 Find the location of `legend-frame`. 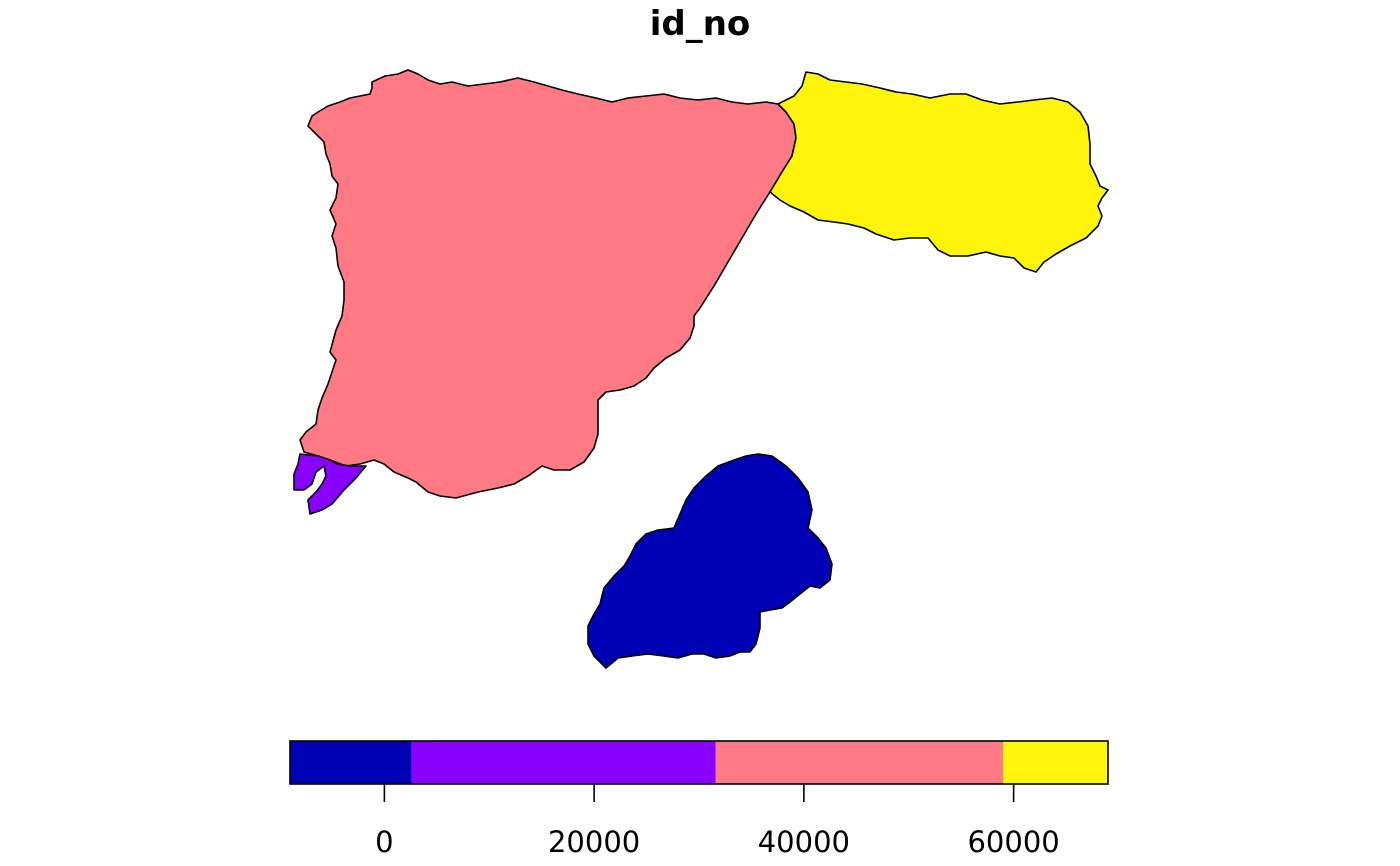

legend-frame is located at coordinates (699, 762).